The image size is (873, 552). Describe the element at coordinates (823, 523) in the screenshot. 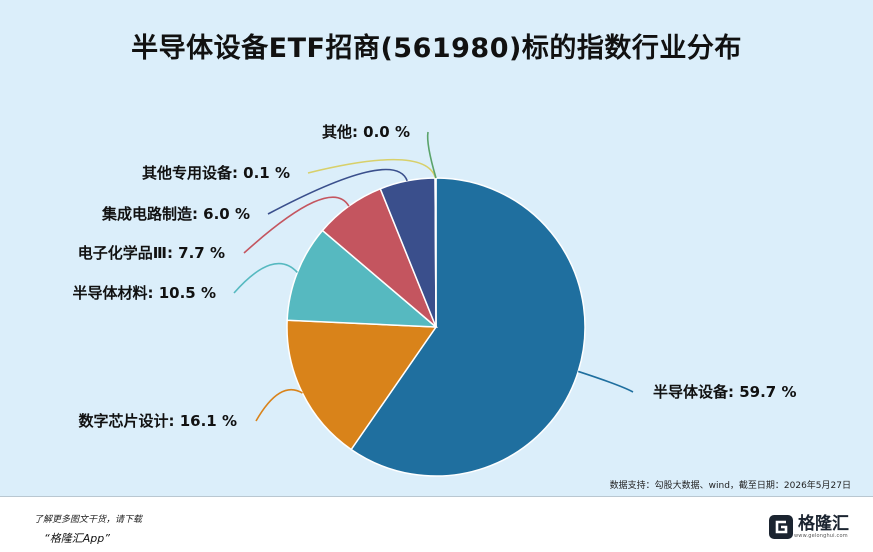

I see `brand-name: 格隆汇` at that location.